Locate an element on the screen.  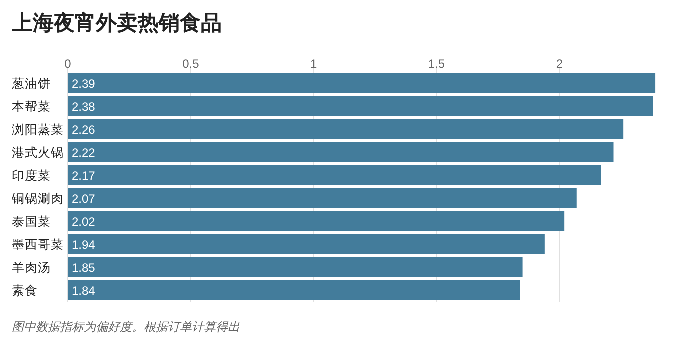
y-tick-label: 羊肉汤 is located at coordinates (31, 268).